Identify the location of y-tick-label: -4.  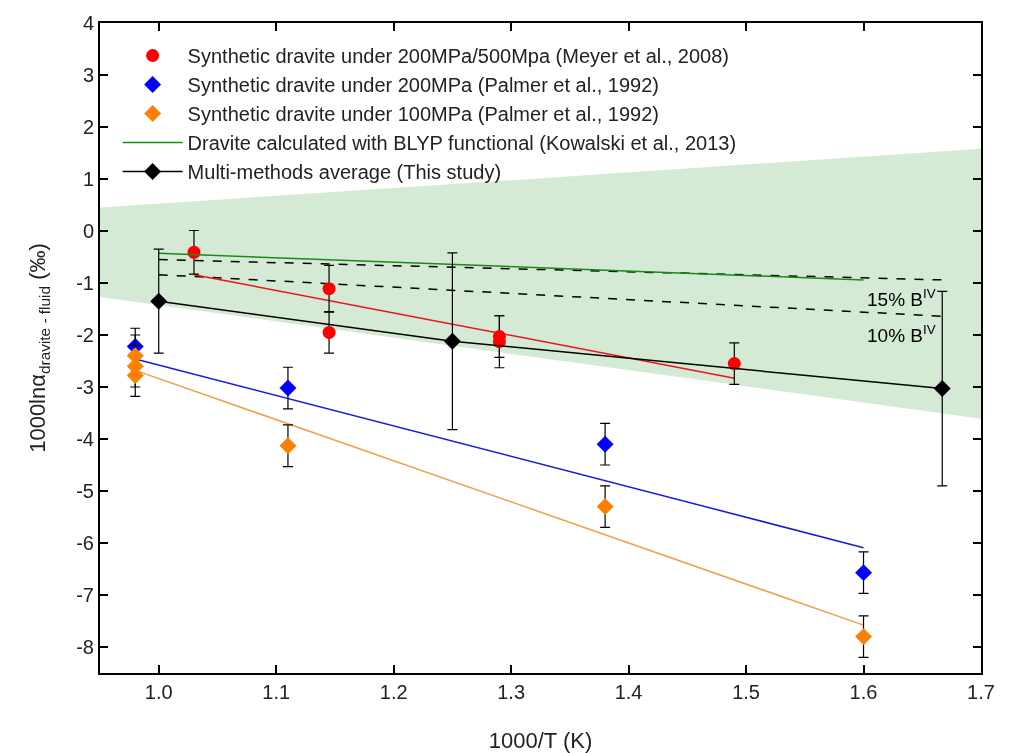
(85, 439).